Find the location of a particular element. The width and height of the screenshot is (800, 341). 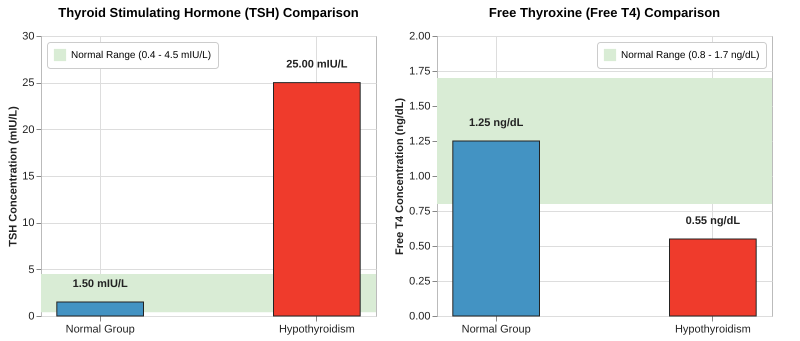

y-tick-label: 0.25 is located at coordinates (419, 282).